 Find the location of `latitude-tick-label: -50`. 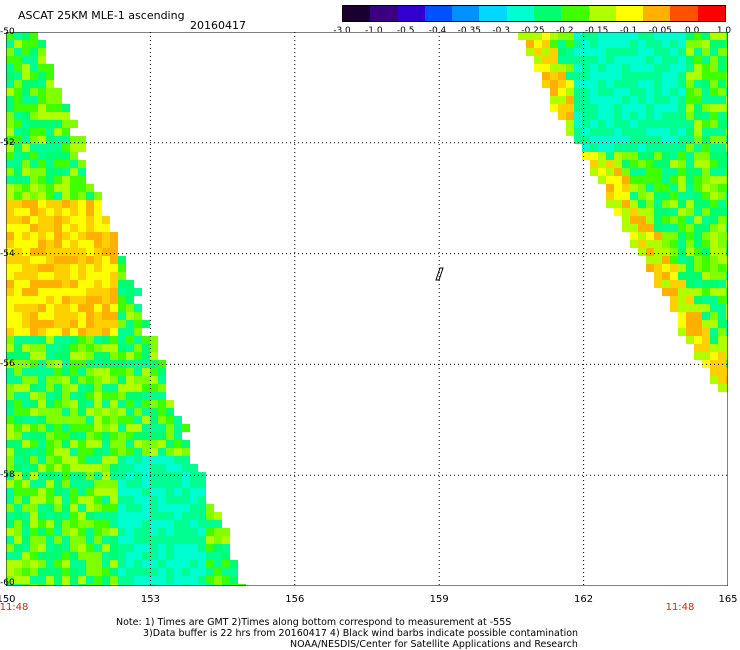

latitude-tick-label: -50 is located at coordinates (7, 32).